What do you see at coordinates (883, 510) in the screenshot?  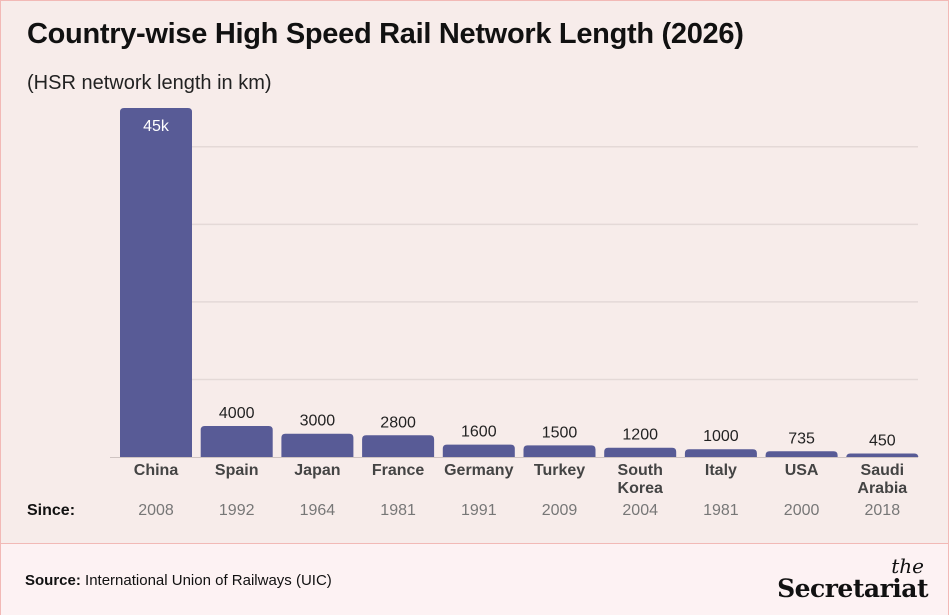 I see `since-year: 2018` at bounding box center [883, 510].